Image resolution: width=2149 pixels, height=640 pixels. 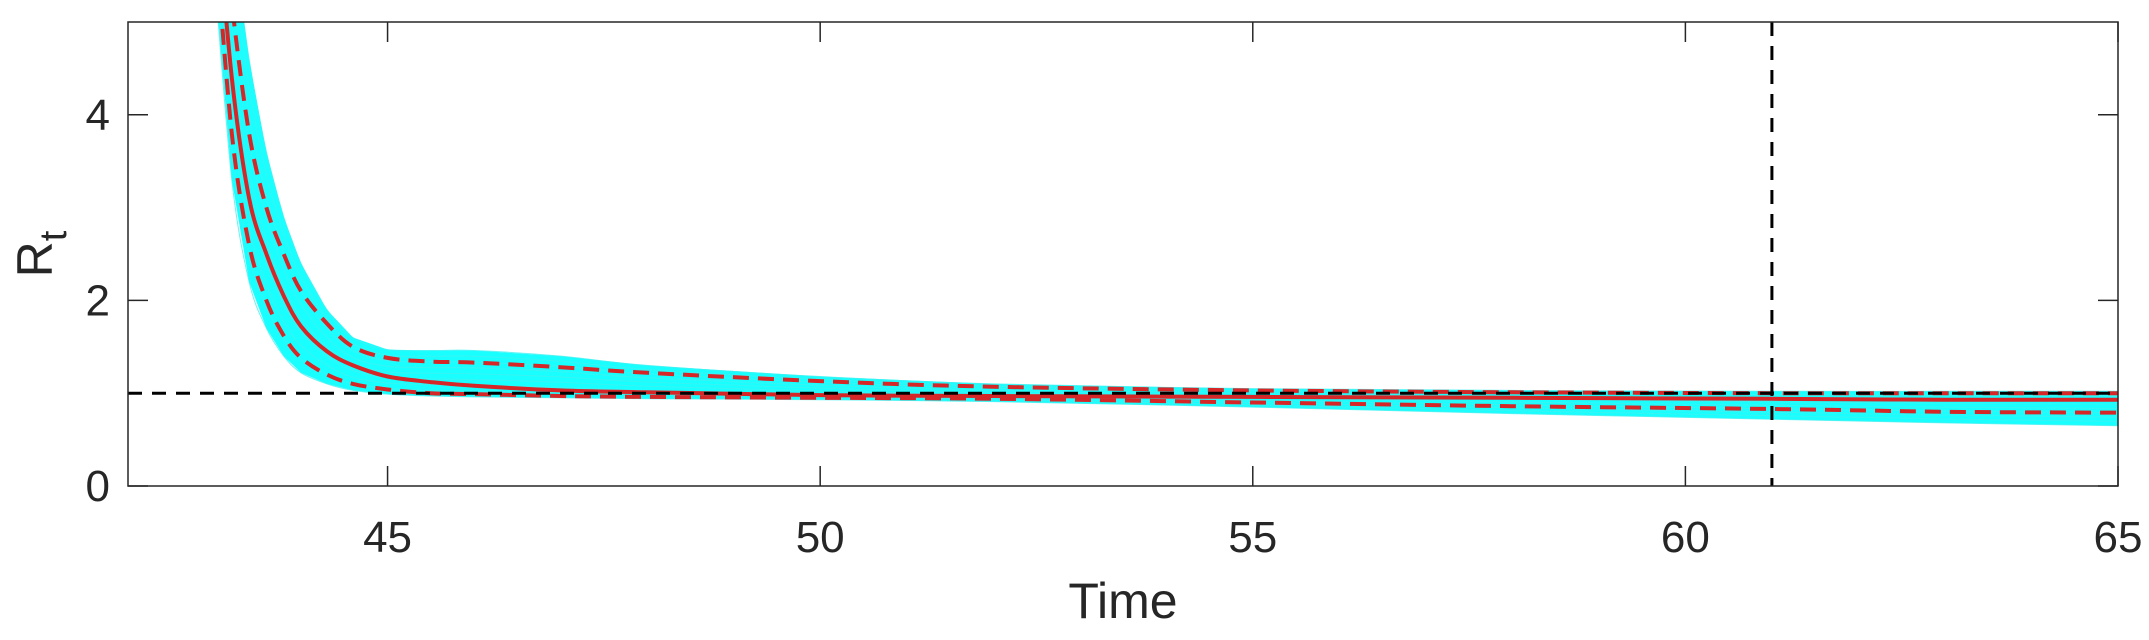 I want to click on y-axis-label: Rt, so click(x=41, y=253).